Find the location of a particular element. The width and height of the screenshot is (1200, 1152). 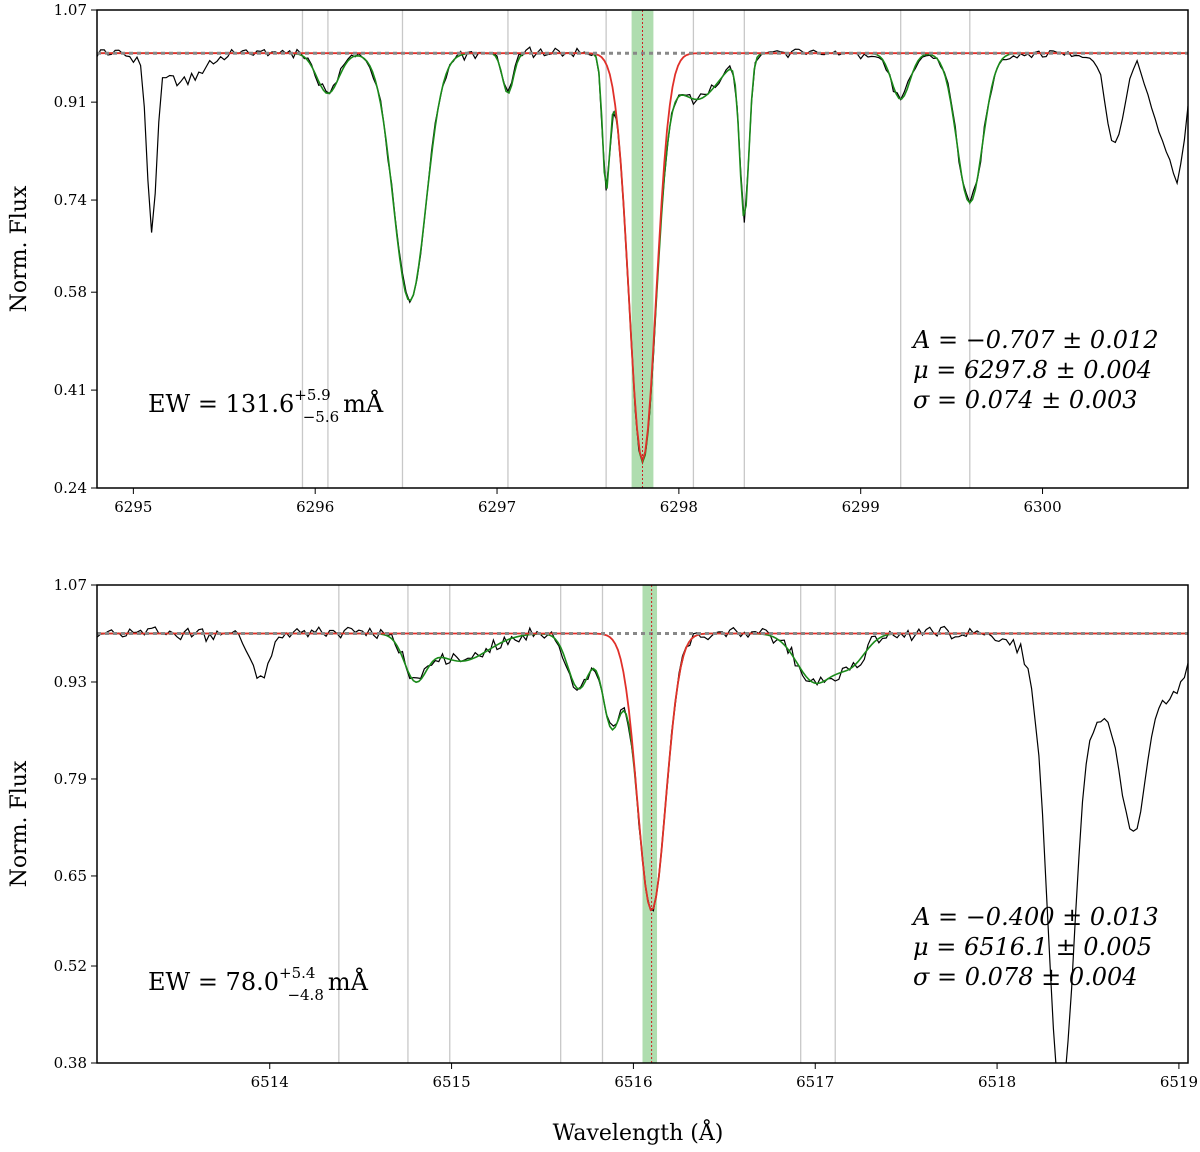

fit-parameter: σ = 0.078 ± 0.004 is located at coordinates (1025, 977).